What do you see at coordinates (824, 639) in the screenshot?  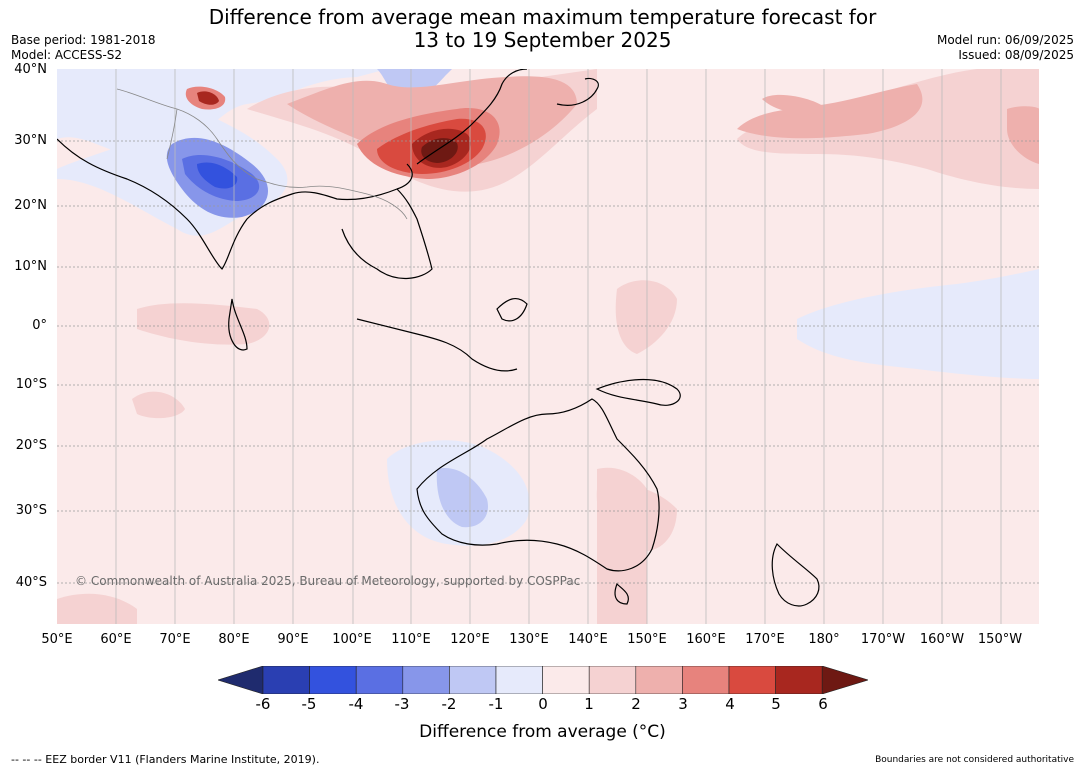 I see `lon-label: 180°` at bounding box center [824, 639].